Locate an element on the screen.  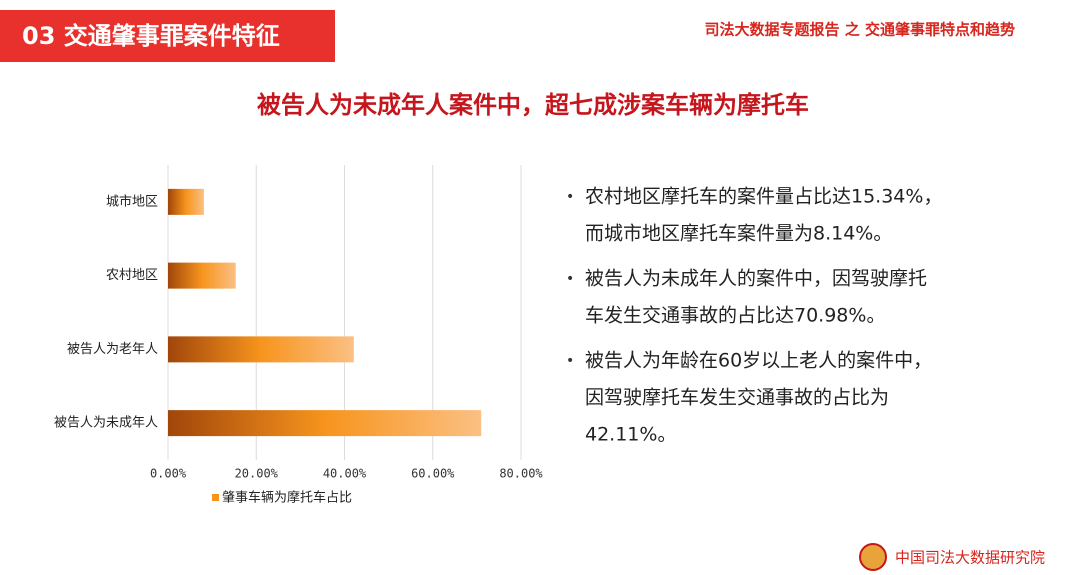
bullet-text: 因驾驶摩托车发生交通事故的占比为 is located at coordinates (737, 398).